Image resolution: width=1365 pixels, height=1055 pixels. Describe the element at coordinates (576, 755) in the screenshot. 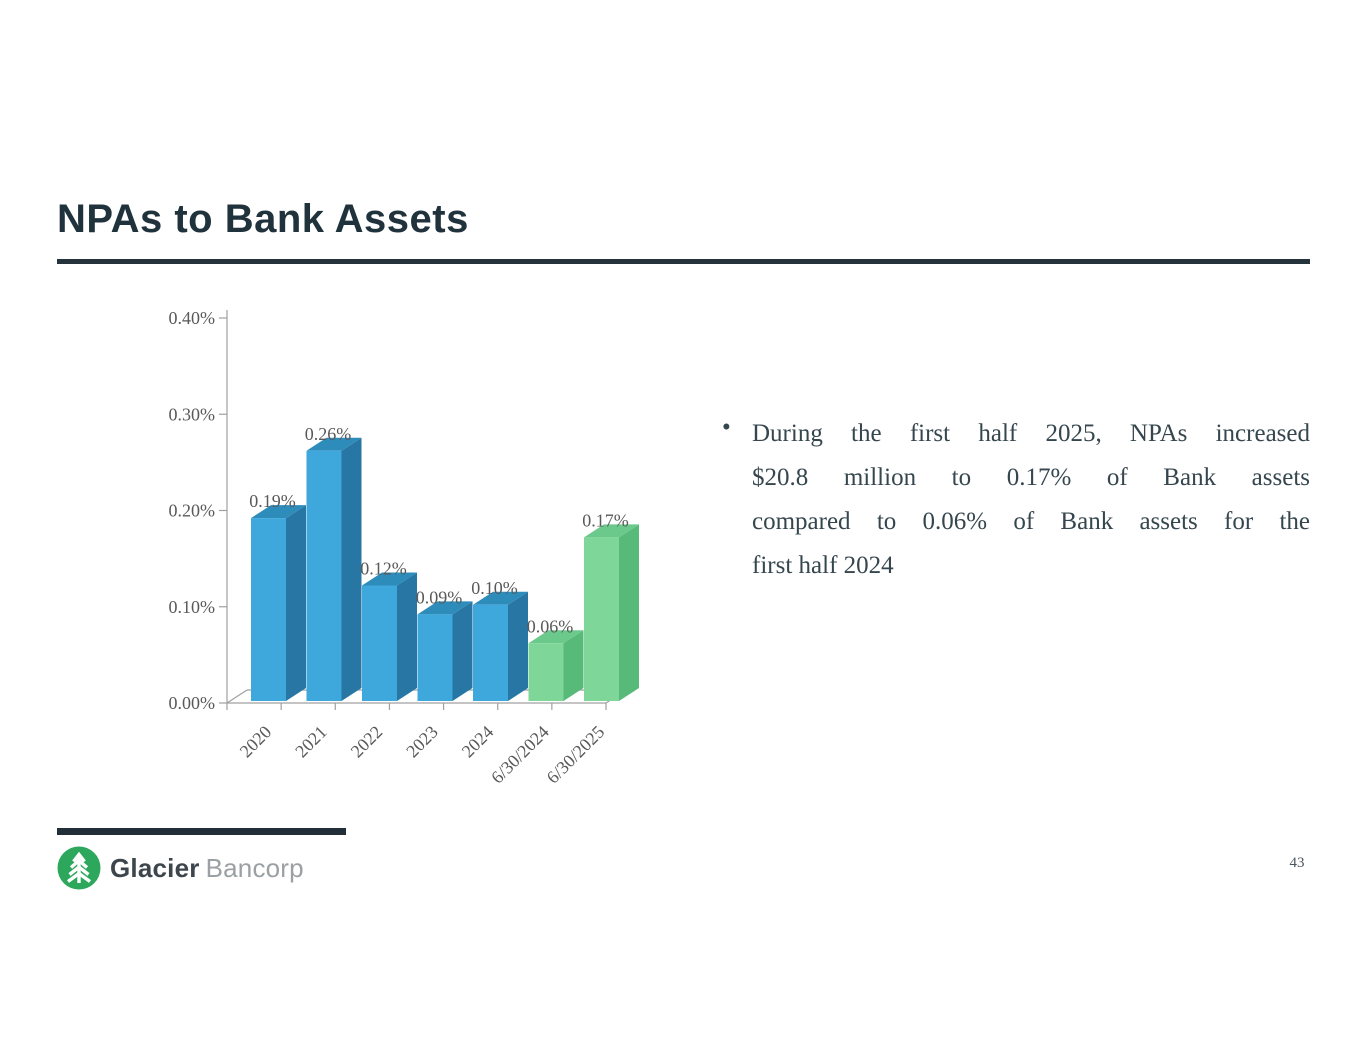

I see `x-axis-category-label: 6/30/2025` at that location.